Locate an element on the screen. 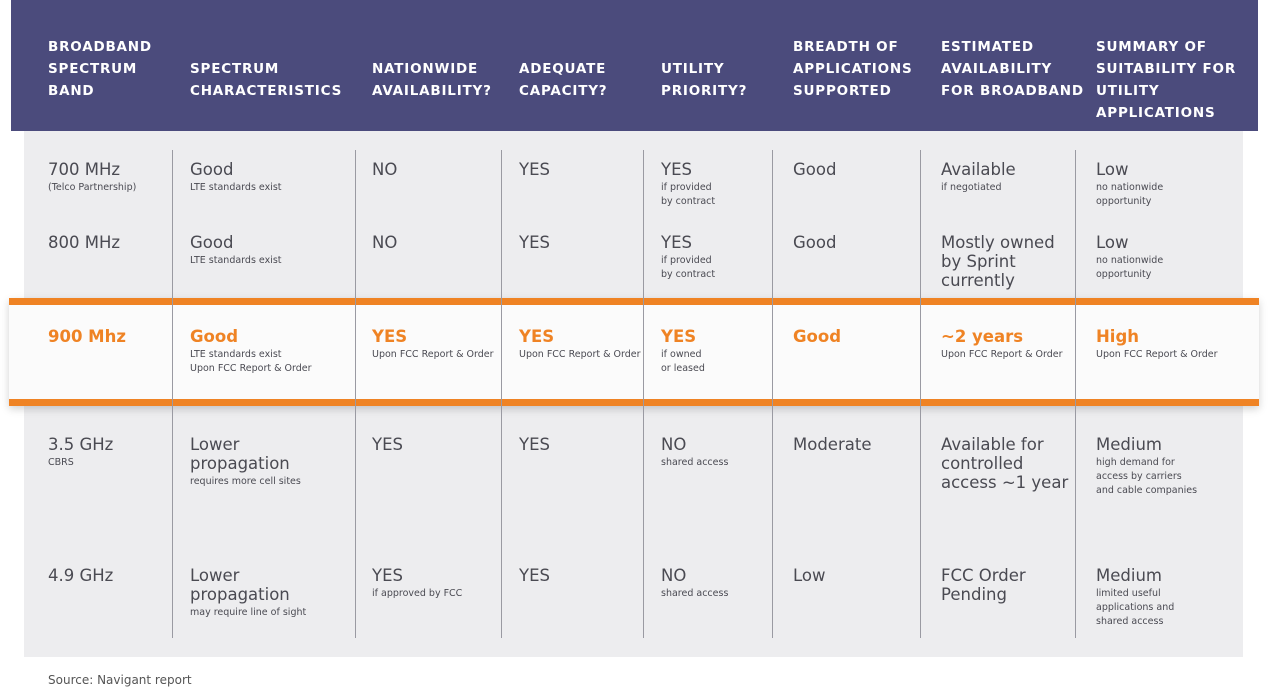 This screenshot has width=1280, height=688. column-header: BROADBAND SPECTRUM BAND is located at coordinates (100, 69).